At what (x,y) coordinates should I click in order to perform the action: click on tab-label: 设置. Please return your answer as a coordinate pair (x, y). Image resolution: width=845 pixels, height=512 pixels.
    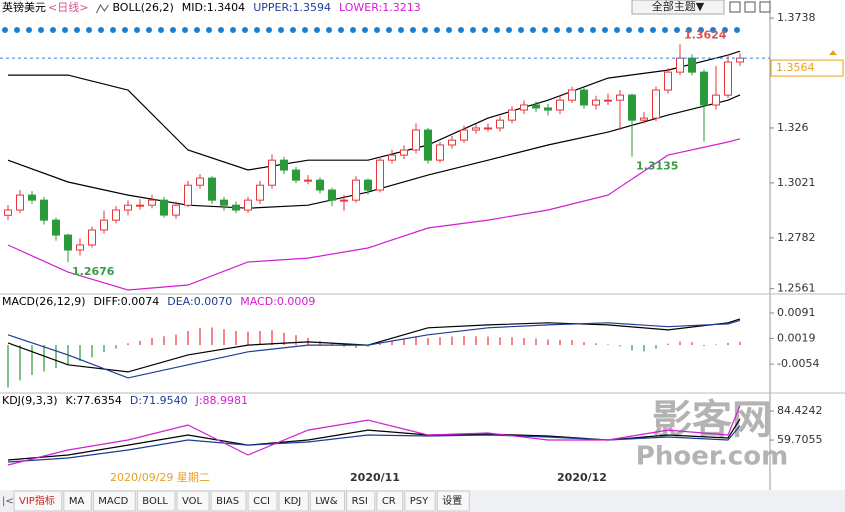
    Looking at the image, I should click on (452, 501).